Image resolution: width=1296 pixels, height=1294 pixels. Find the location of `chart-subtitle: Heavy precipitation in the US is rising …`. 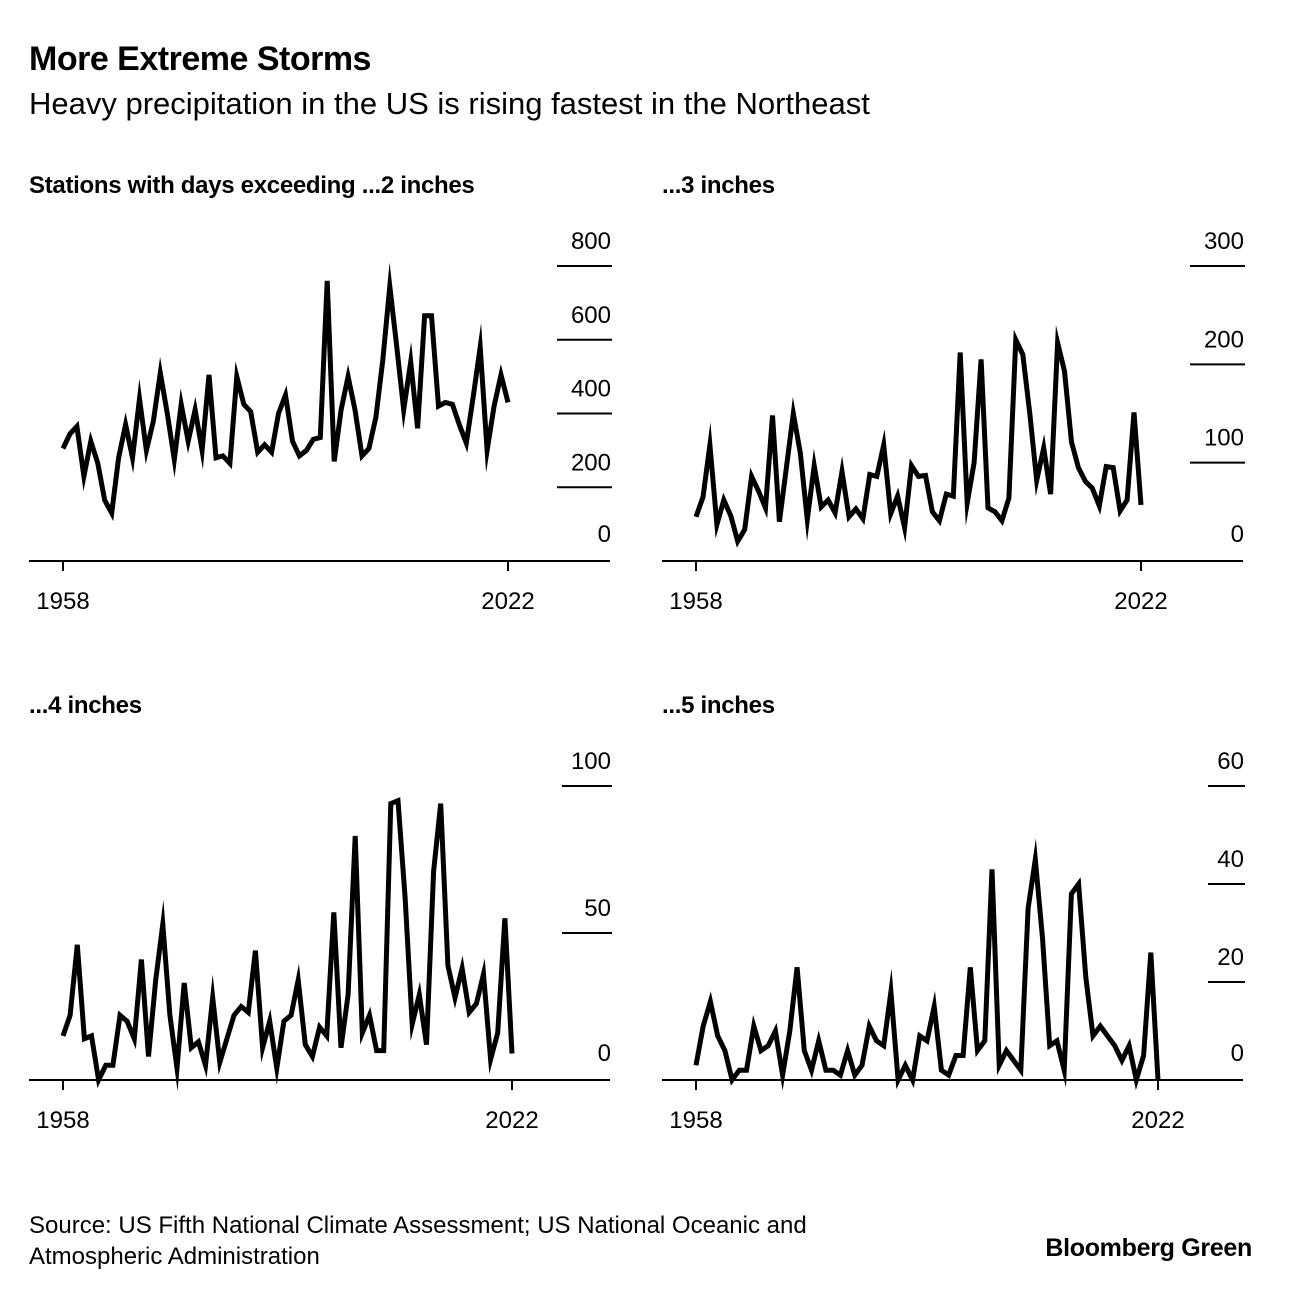

chart-subtitle: Heavy precipitation in the US is rising … is located at coordinates (449, 103).